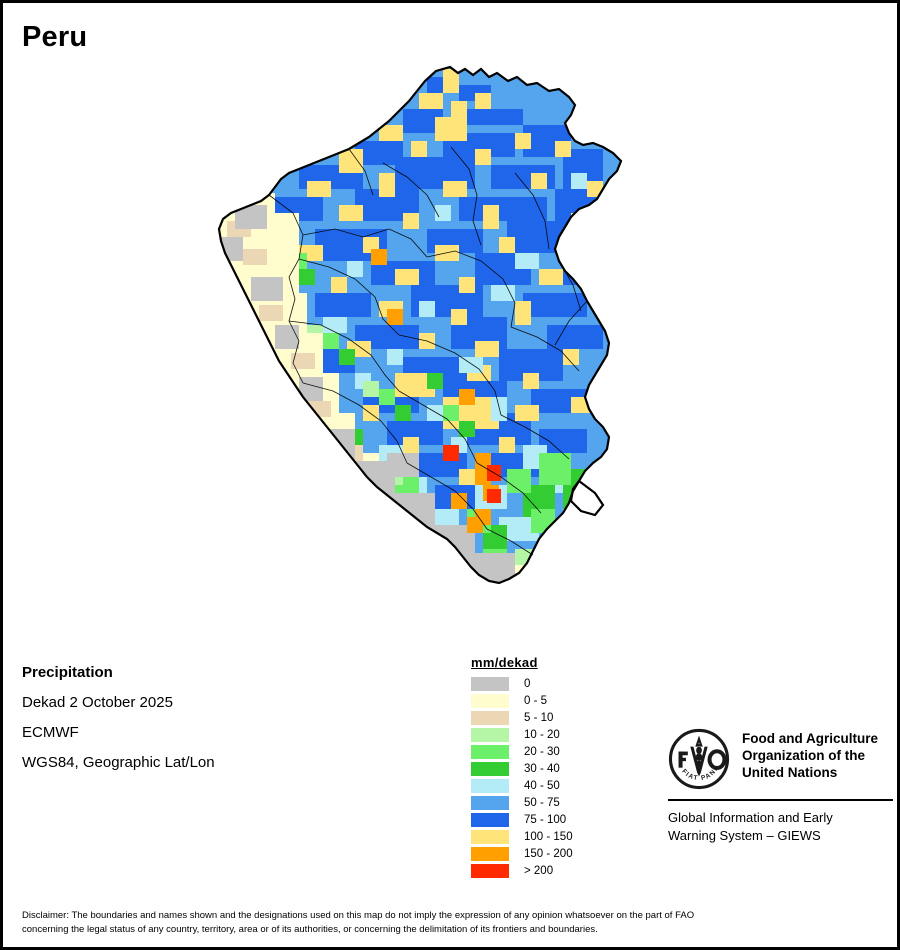 The width and height of the screenshot is (900, 950). Describe the element at coordinates (118, 762) in the screenshot. I see `metadata-projection: WGS84, Geographic Lat/Lon` at that location.